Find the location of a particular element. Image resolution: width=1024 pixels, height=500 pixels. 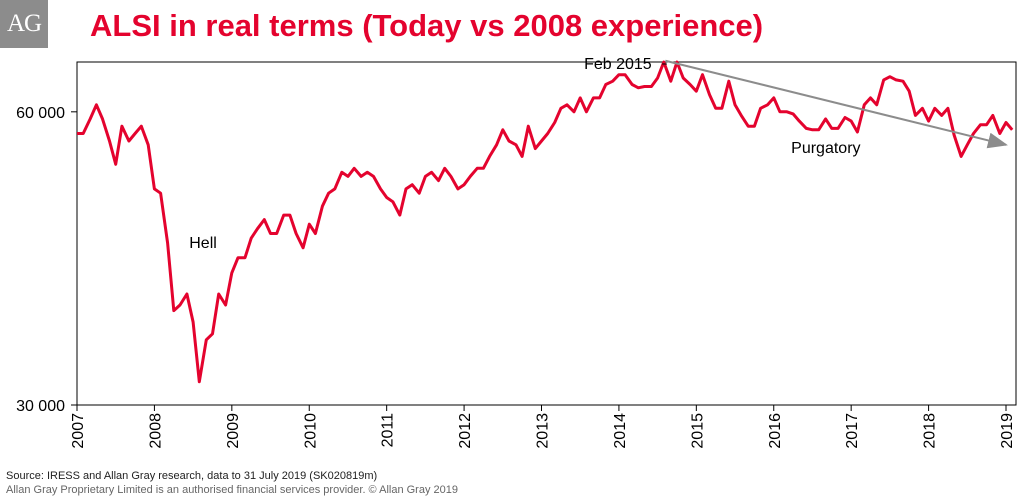

x-tick-label: 2012 is located at coordinates (465, 431).